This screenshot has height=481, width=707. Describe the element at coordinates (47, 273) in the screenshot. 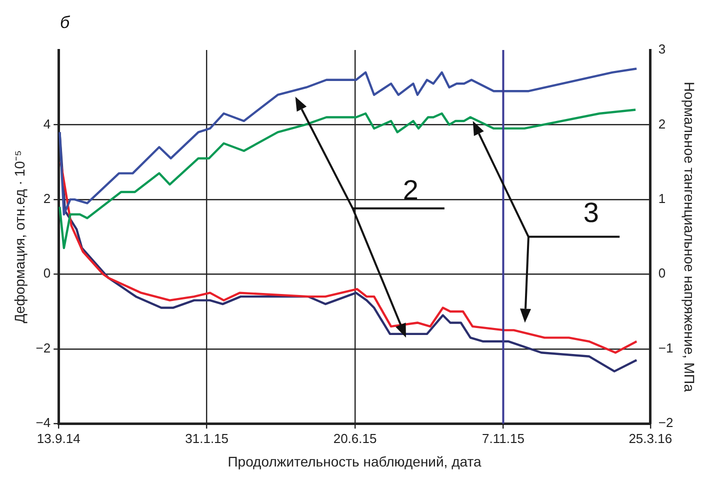

I see `y-tick-label: 0` at that location.